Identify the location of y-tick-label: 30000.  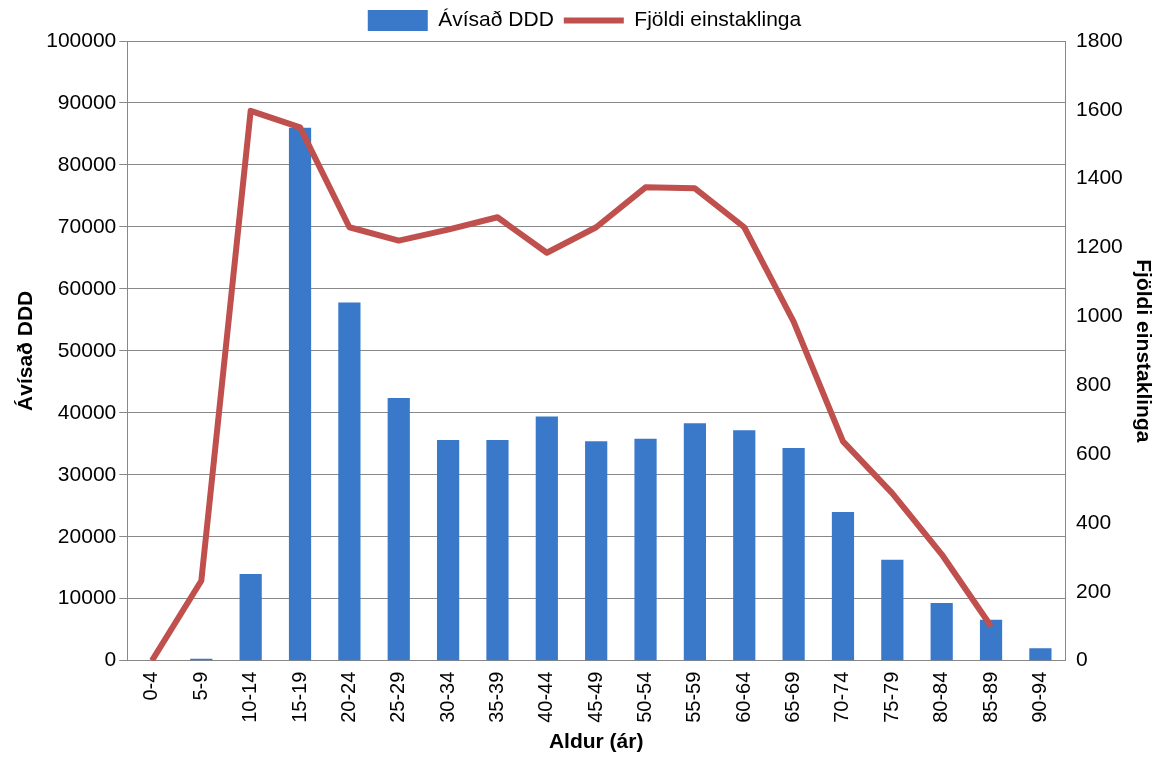
(87, 473).